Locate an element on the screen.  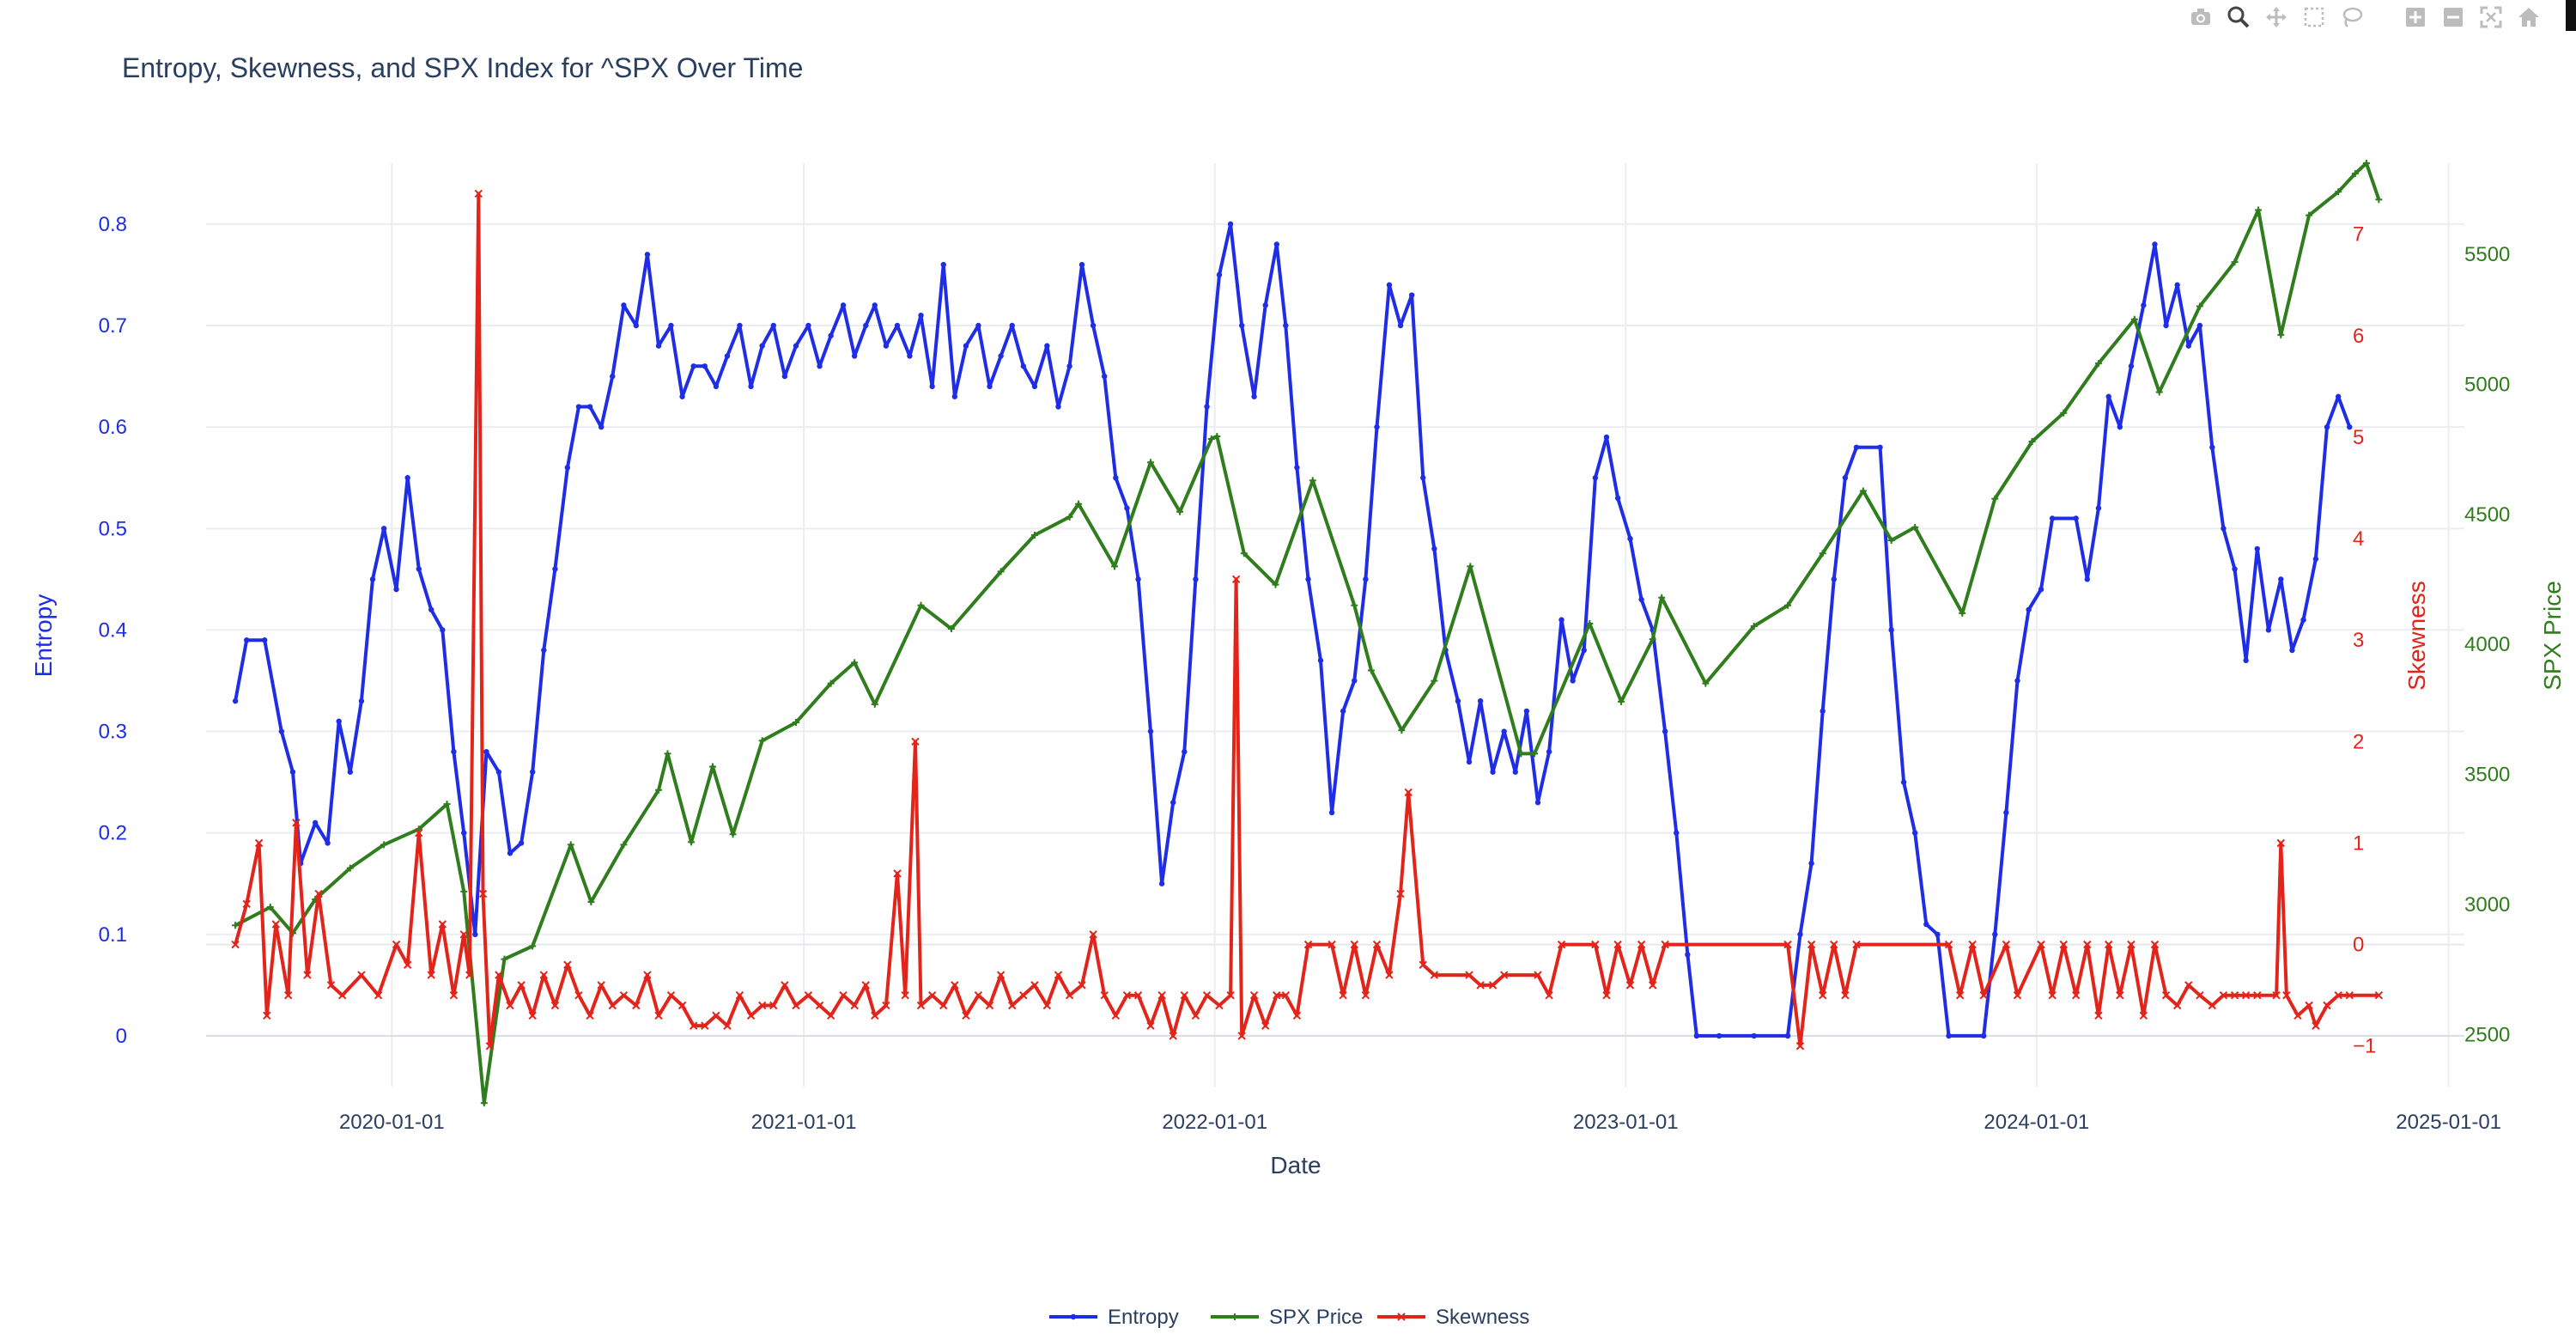
legend-item: Skewness is located at coordinates (1453, 1317).